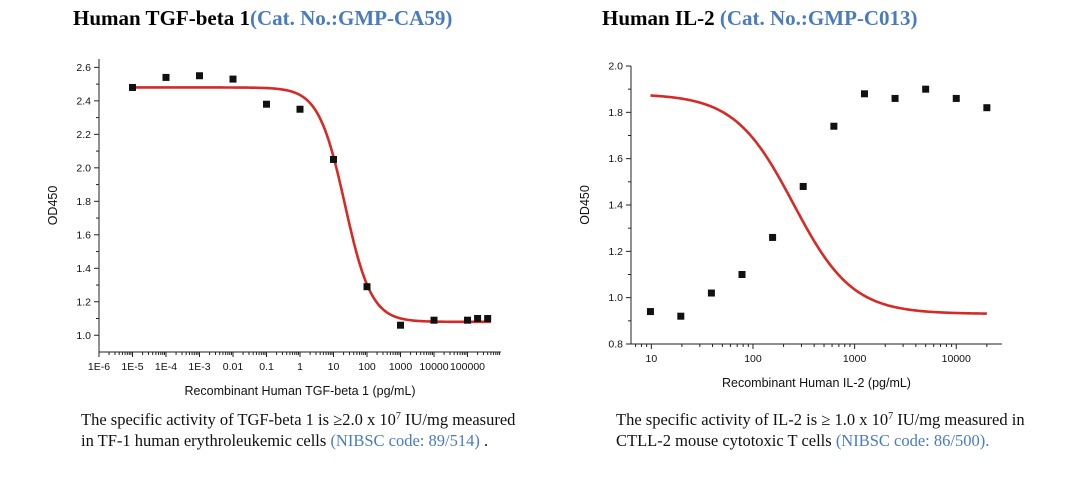  Describe the element at coordinates (233, 367) in the screenshot. I see `x-tick-label: 0.01` at that location.